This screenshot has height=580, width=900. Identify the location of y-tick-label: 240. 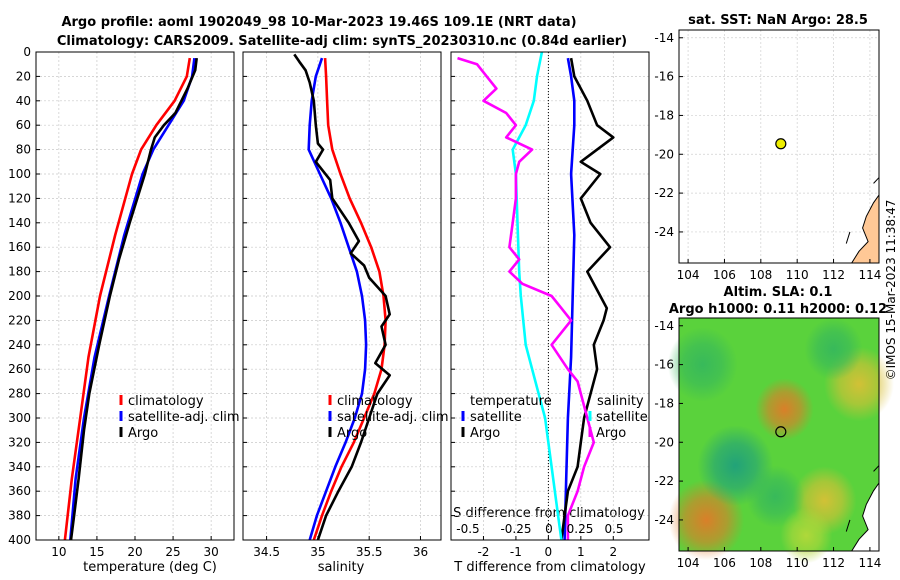
(19, 345).